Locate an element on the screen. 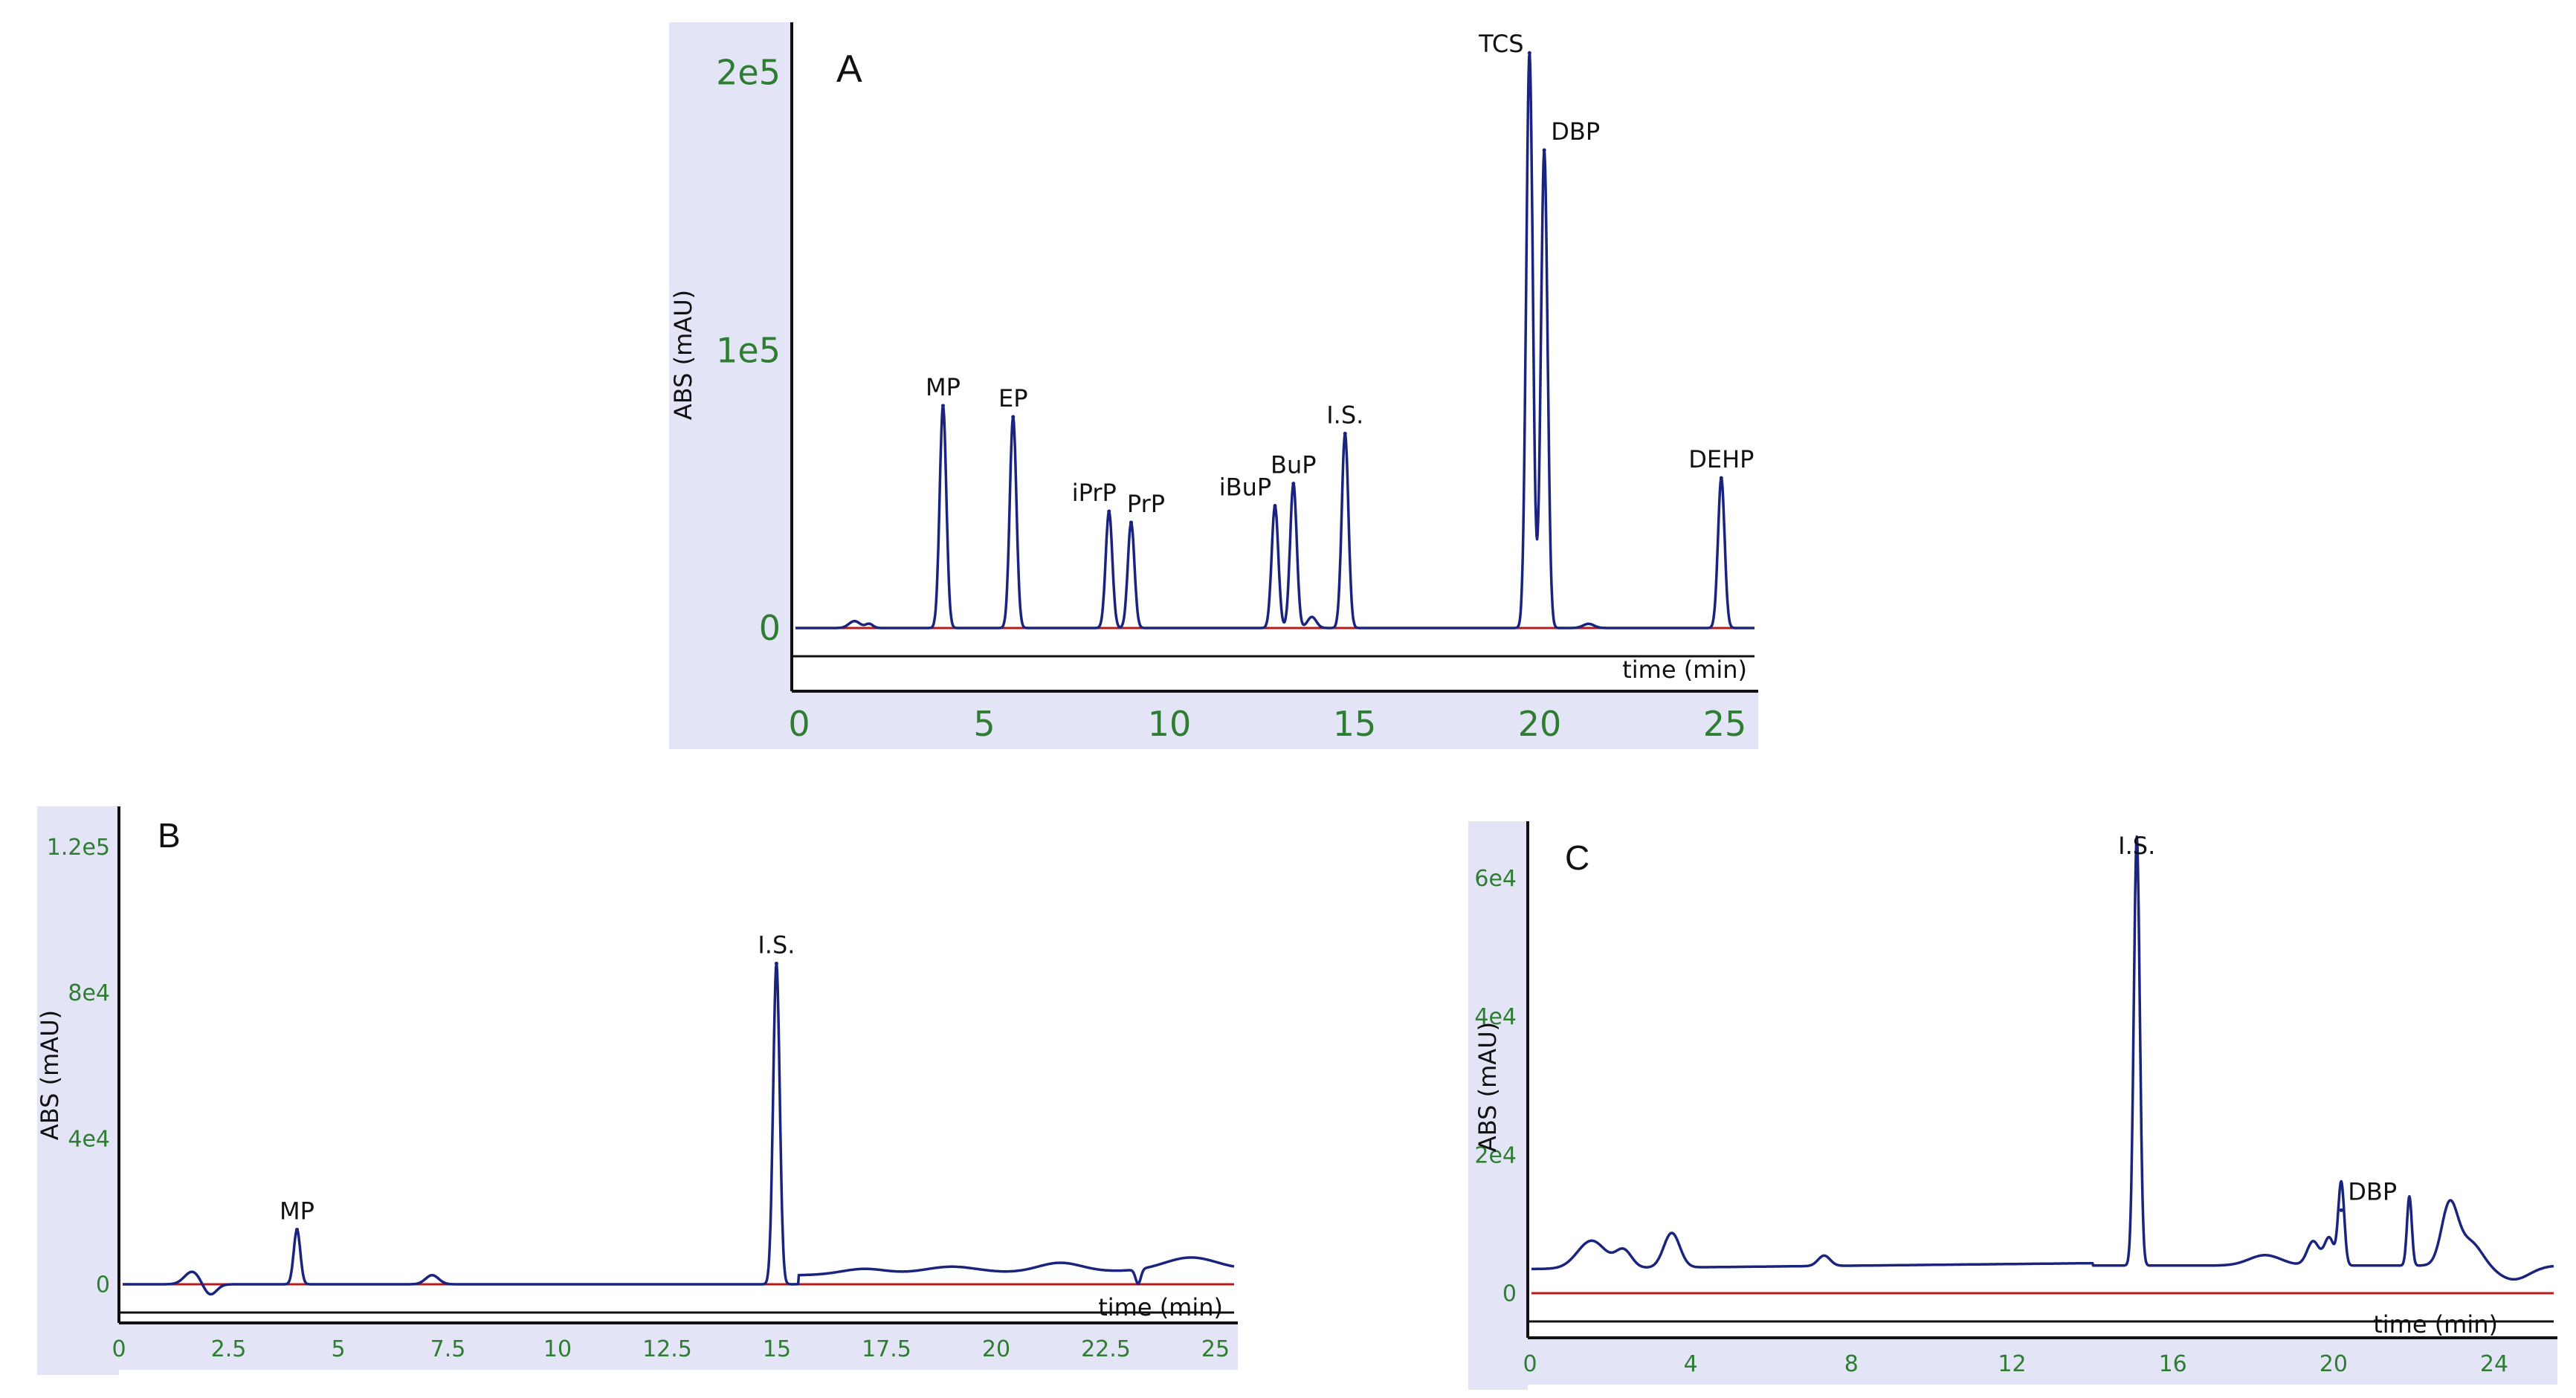 This screenshot has width=2576, height=1398. x-axis-label-b: time (min) is located at coordinates (1160, 1307).